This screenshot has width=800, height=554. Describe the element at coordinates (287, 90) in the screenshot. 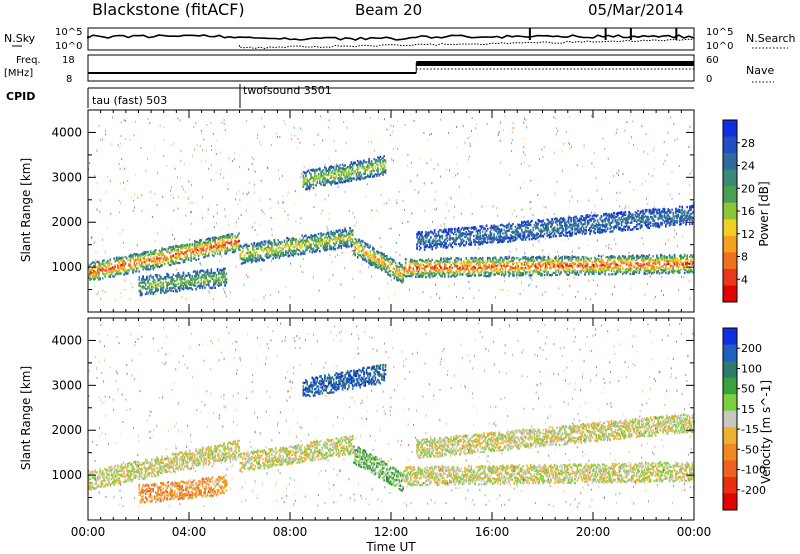

I see `cpid-segment-2: twofsound 3501` at that location.